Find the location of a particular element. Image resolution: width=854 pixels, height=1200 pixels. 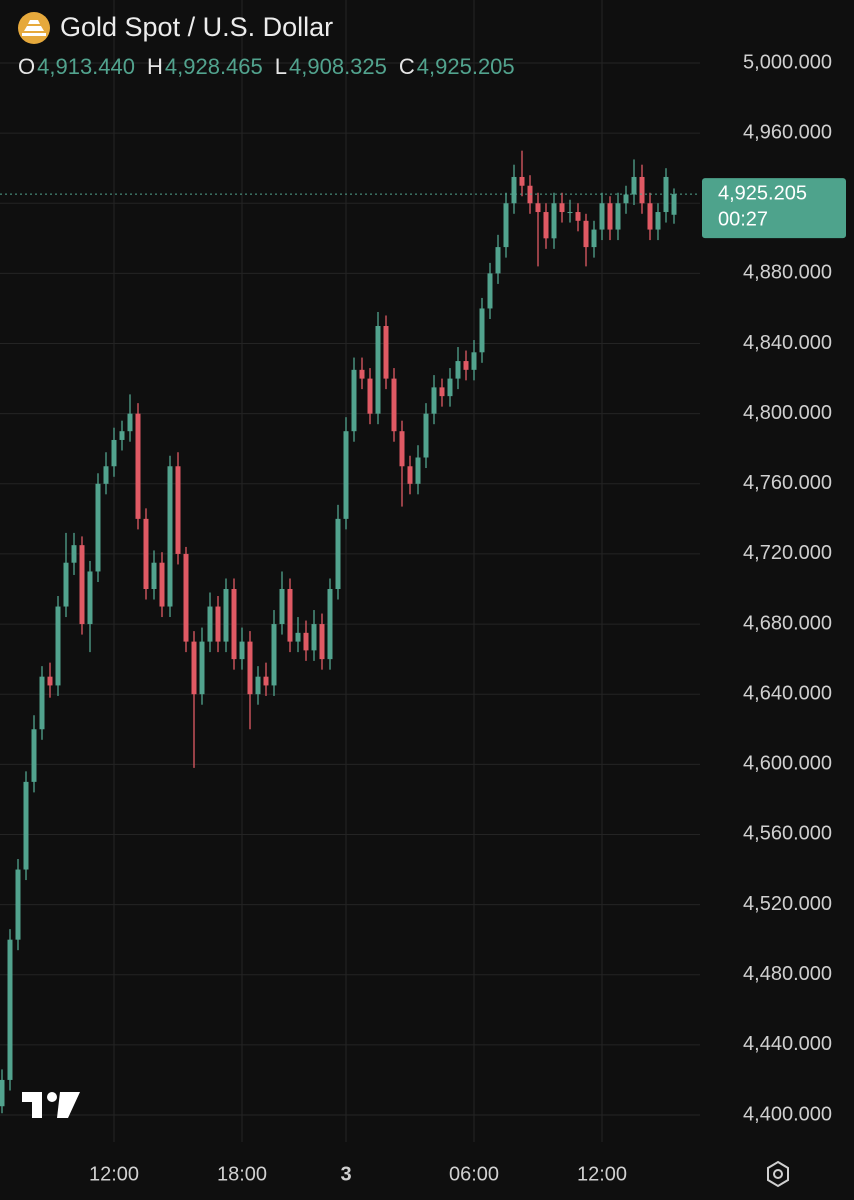

ohlc-key: L is located at coordinates (281, 66).